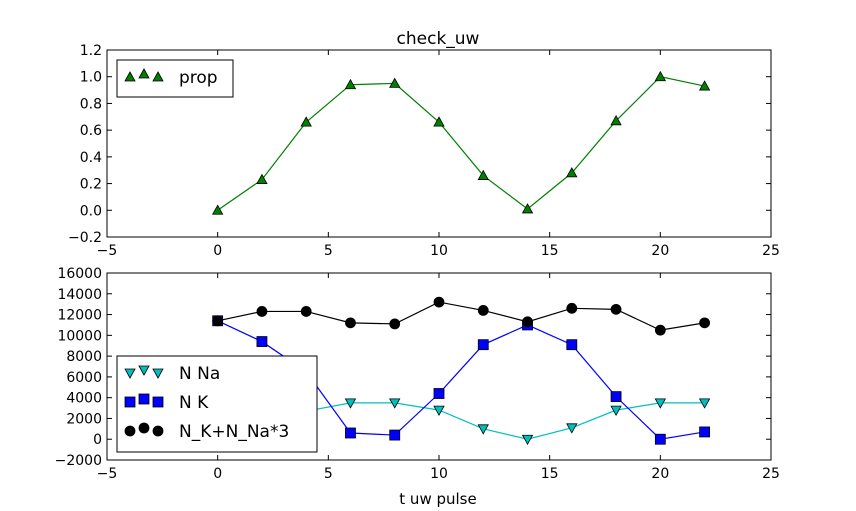  I want to click on legend-label: N K, so click(194, 403).